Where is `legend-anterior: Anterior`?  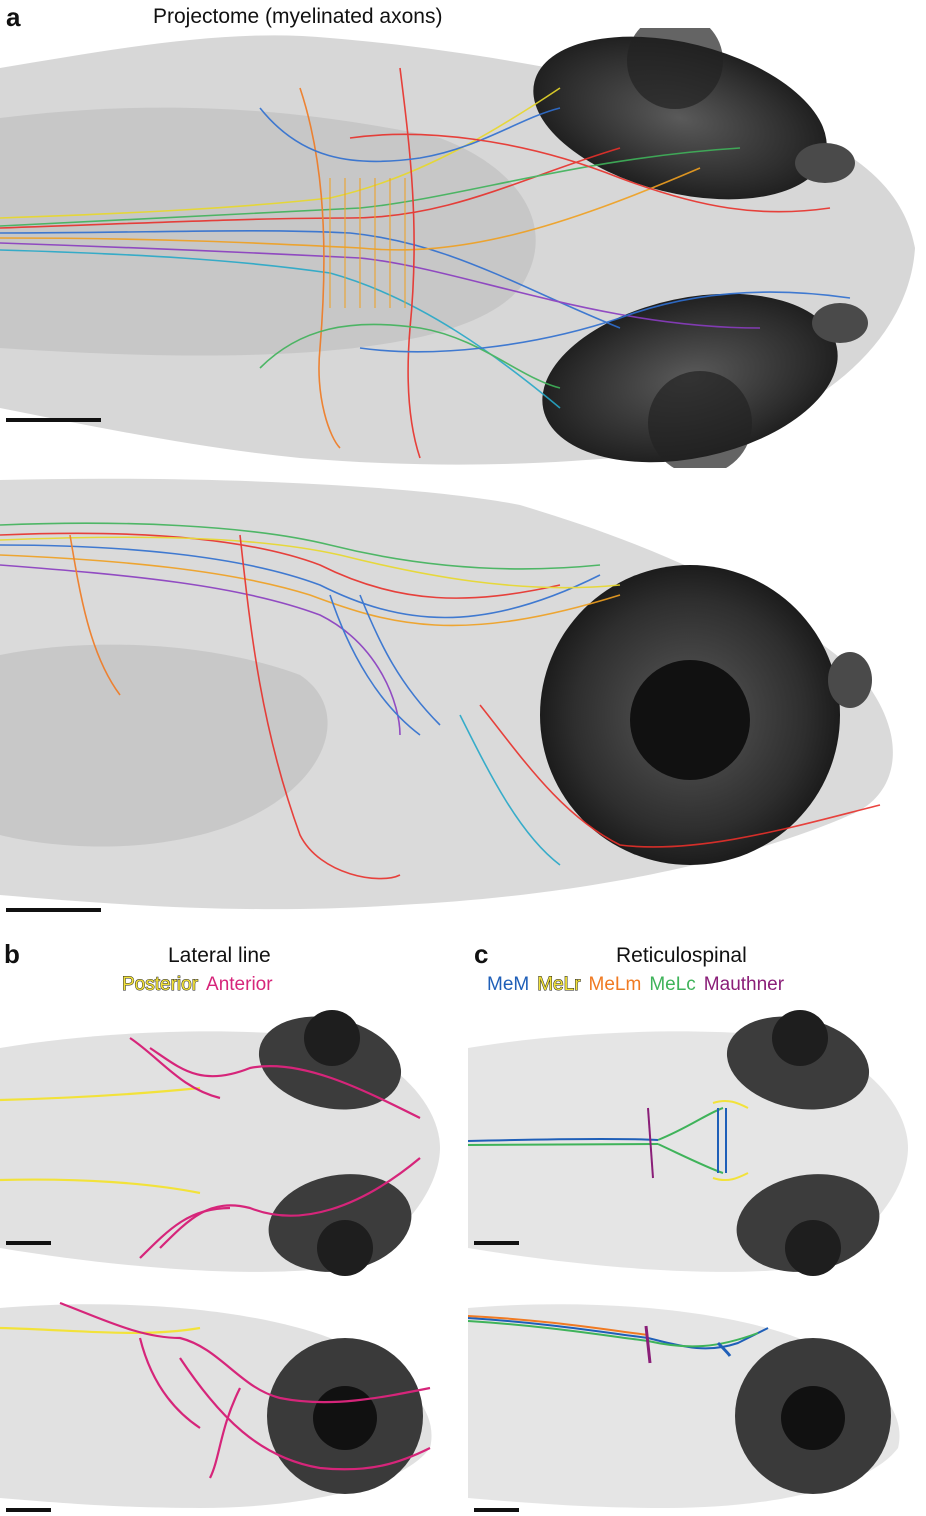
legend-anterior: Anterior is located at coordinates (239, 984).